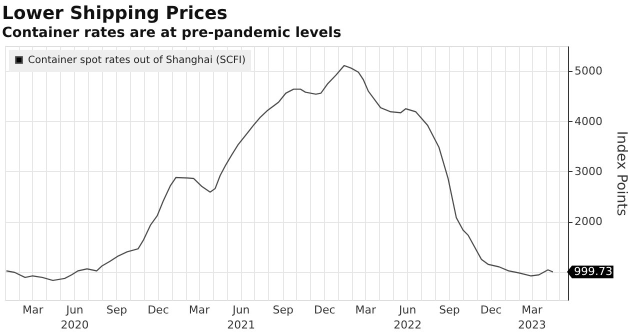 This screenshot has height=334, width=628. What do you see at coordinates (137, 60) in the screenshot?
I see `legend-label: Container spot rates out of Shanghai (SCFI)` at bounding box center [137, 60].